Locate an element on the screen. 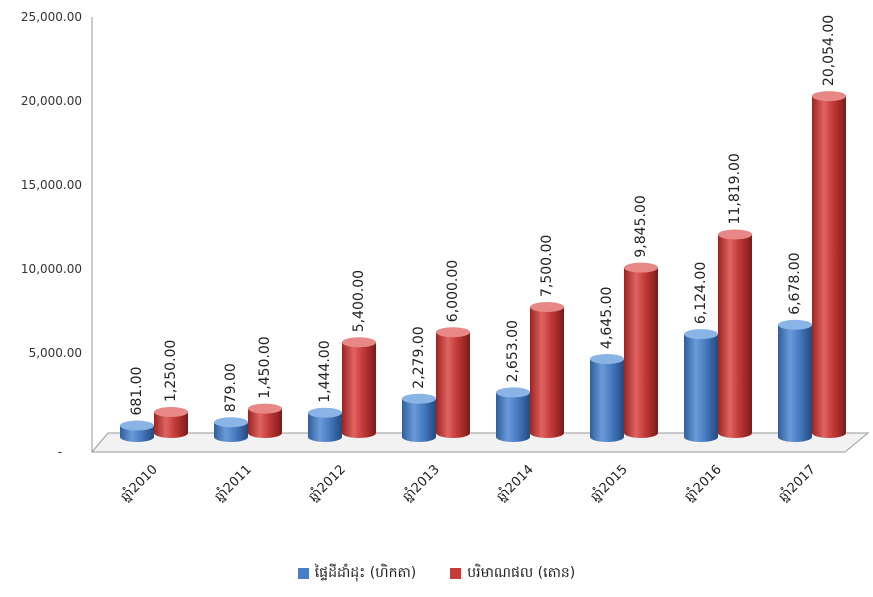 The width and height of the screenshot is (873, 597). data-label: 4,645.00 is located at coordinates (607, 318).